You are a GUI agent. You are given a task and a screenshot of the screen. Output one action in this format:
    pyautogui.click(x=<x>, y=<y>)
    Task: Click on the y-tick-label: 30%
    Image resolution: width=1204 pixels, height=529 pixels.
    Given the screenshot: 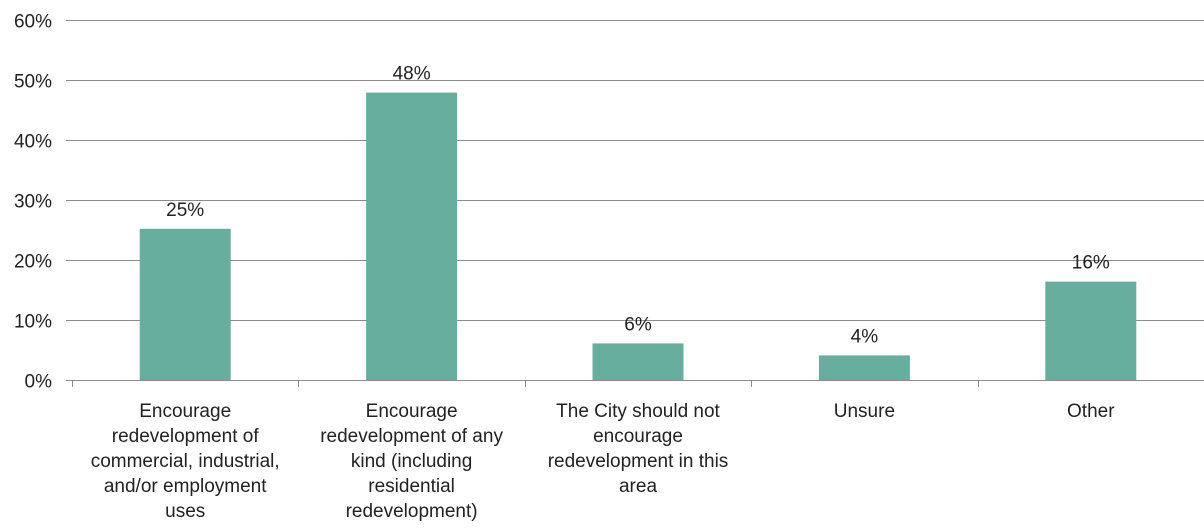 What is the action you would take?
    pyautogui.click(x=33, y=202)
    